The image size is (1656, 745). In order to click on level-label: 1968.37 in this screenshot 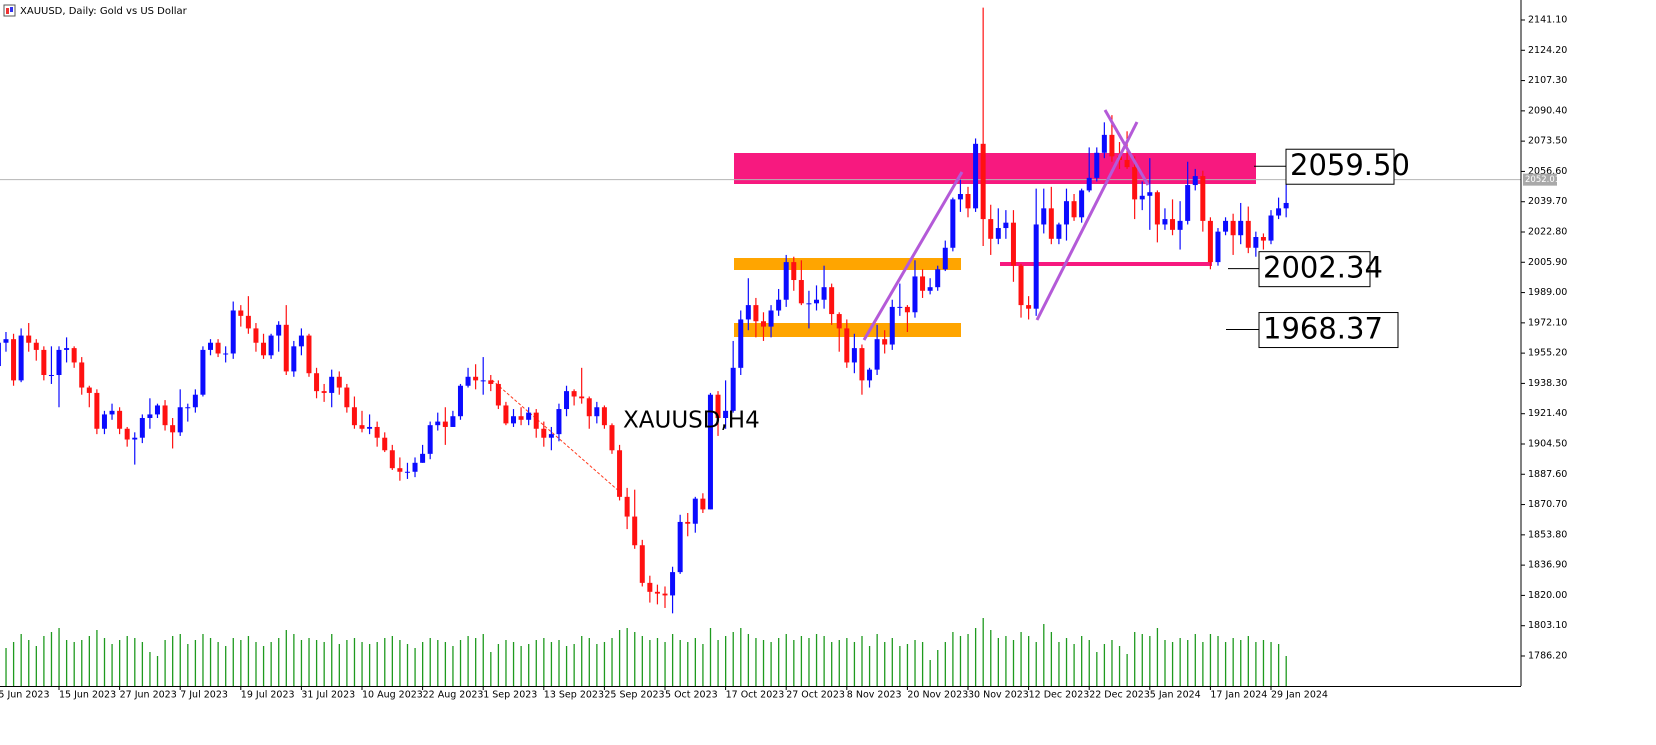, I will do `click(1323, 329)`.